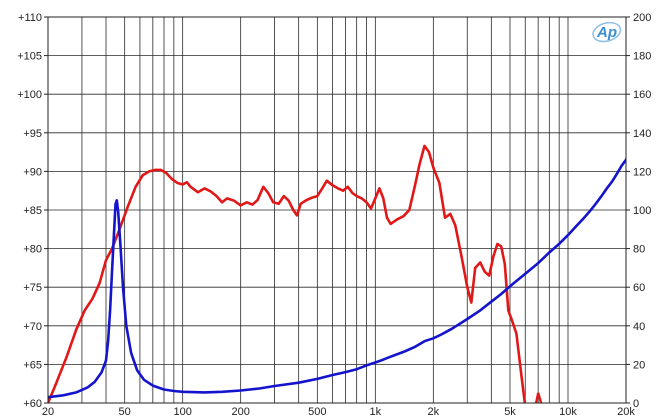 This screenshot has height=416, width=670. What do you see at coordinates (639, 365) in the screenshot?
I see `right-tick-label: 20` at bounding box center [639, 365].